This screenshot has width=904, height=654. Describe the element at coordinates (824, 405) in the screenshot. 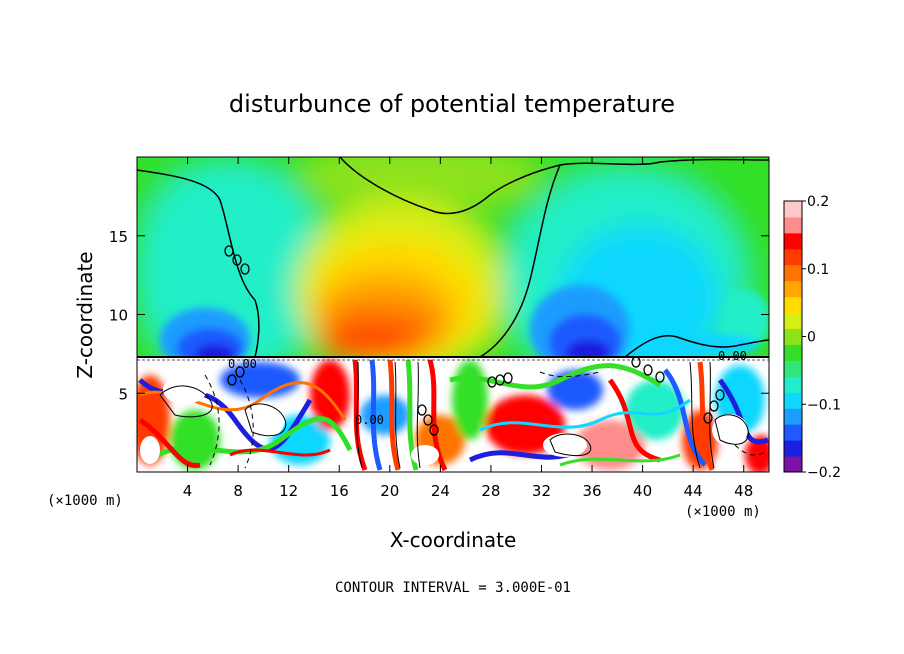

I see `colorbar-tick-label: −0.1` at that location.